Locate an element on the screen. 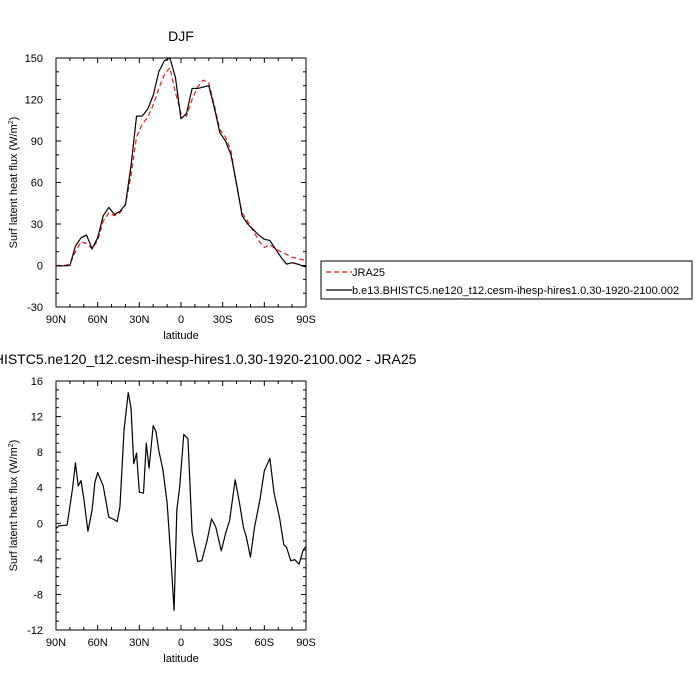  y-tick-label: -30 is located at coordinates (35, 308).